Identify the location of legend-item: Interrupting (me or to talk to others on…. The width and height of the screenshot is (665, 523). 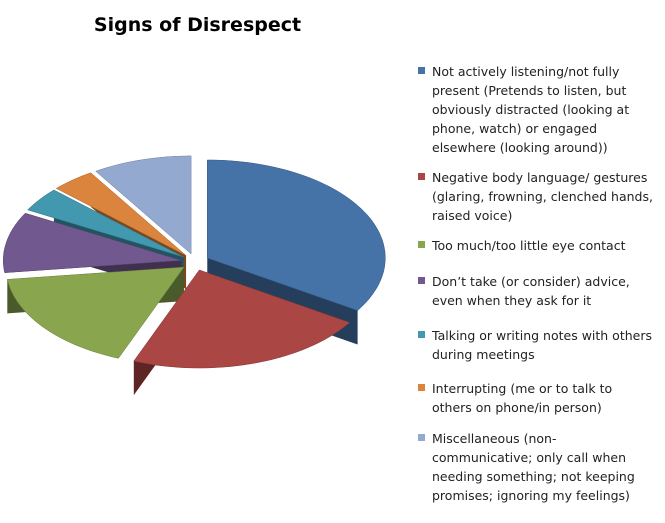
(535, 398).